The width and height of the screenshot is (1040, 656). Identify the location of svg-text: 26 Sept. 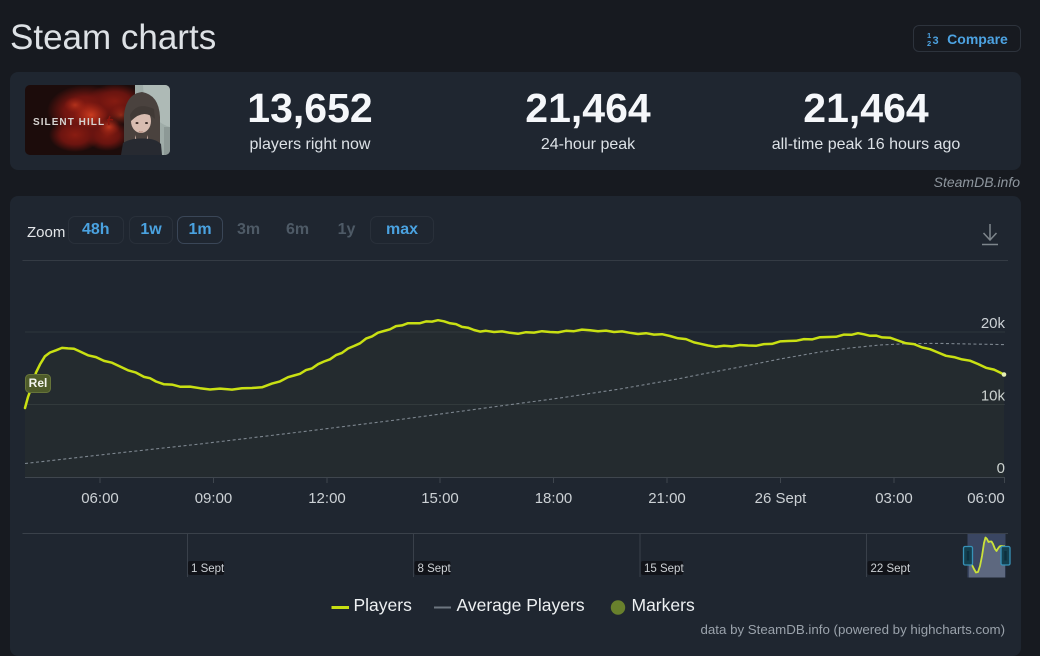
(781, 498).